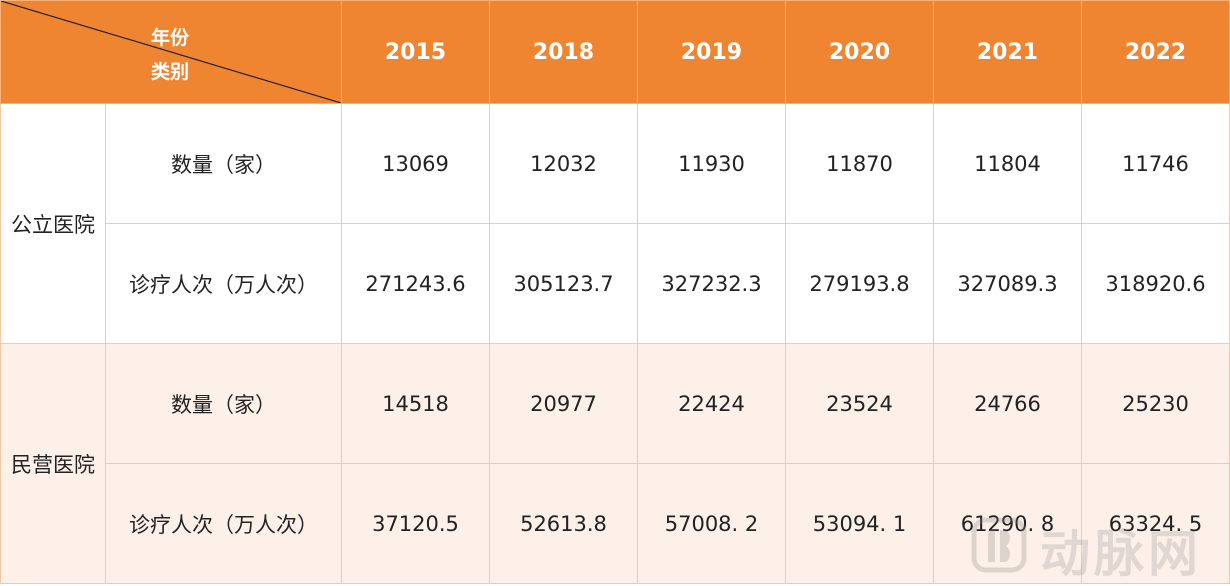 This screenshot has height=586, width=1230. I want to click on table-cell: 61290. 8, so click(1007, 523).